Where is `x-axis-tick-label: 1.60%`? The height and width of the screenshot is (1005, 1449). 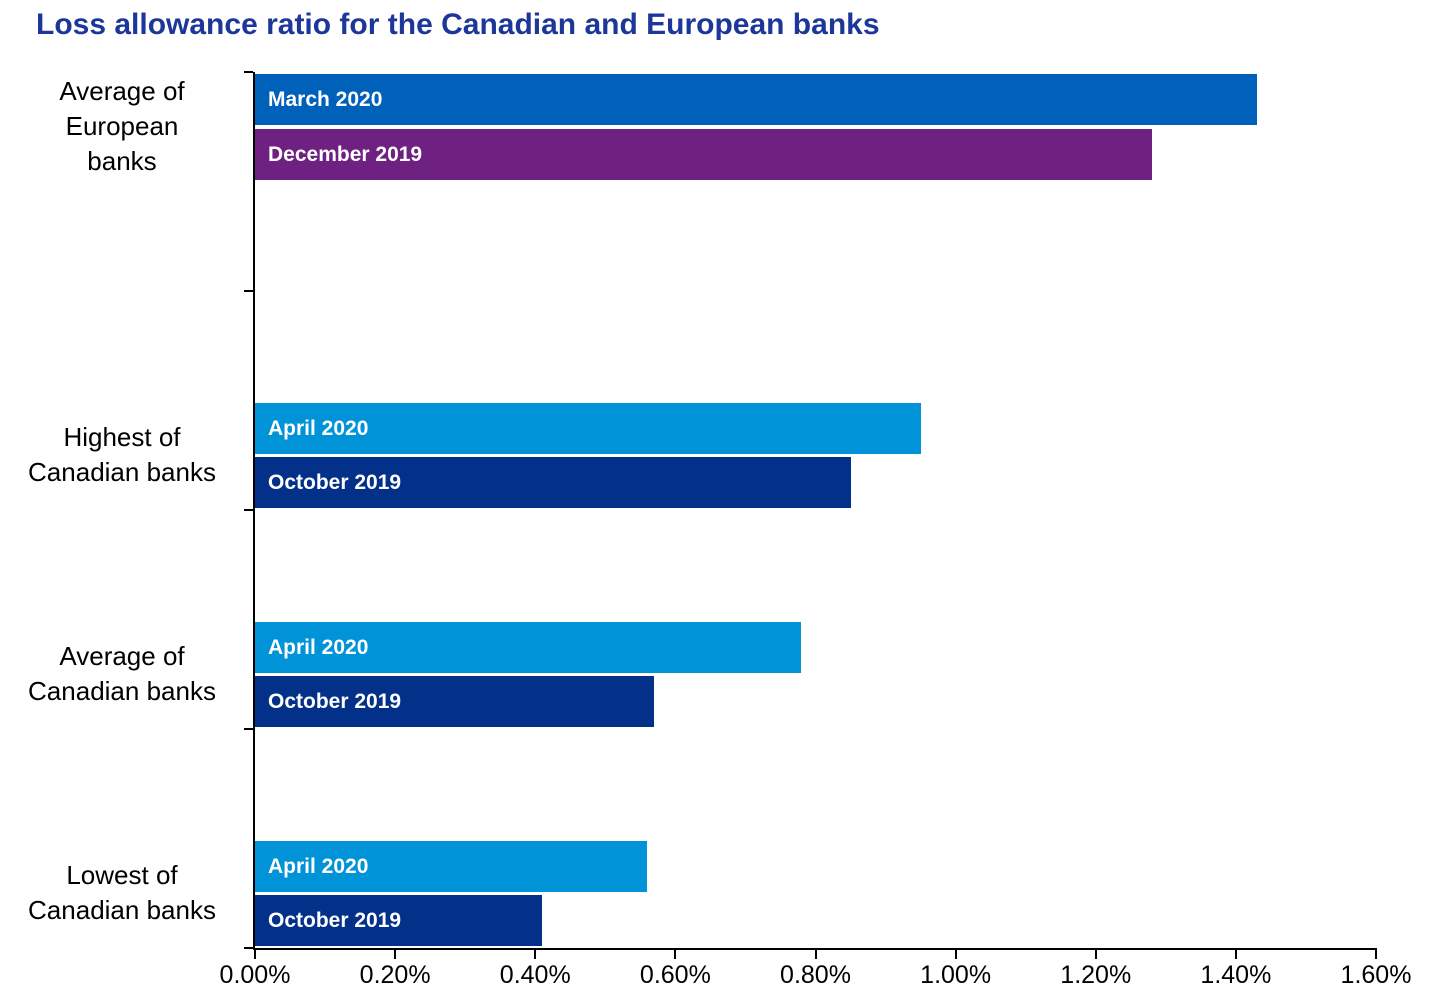
x-axis-tick-label: 1.60% is located at coordinates (1376, 975).